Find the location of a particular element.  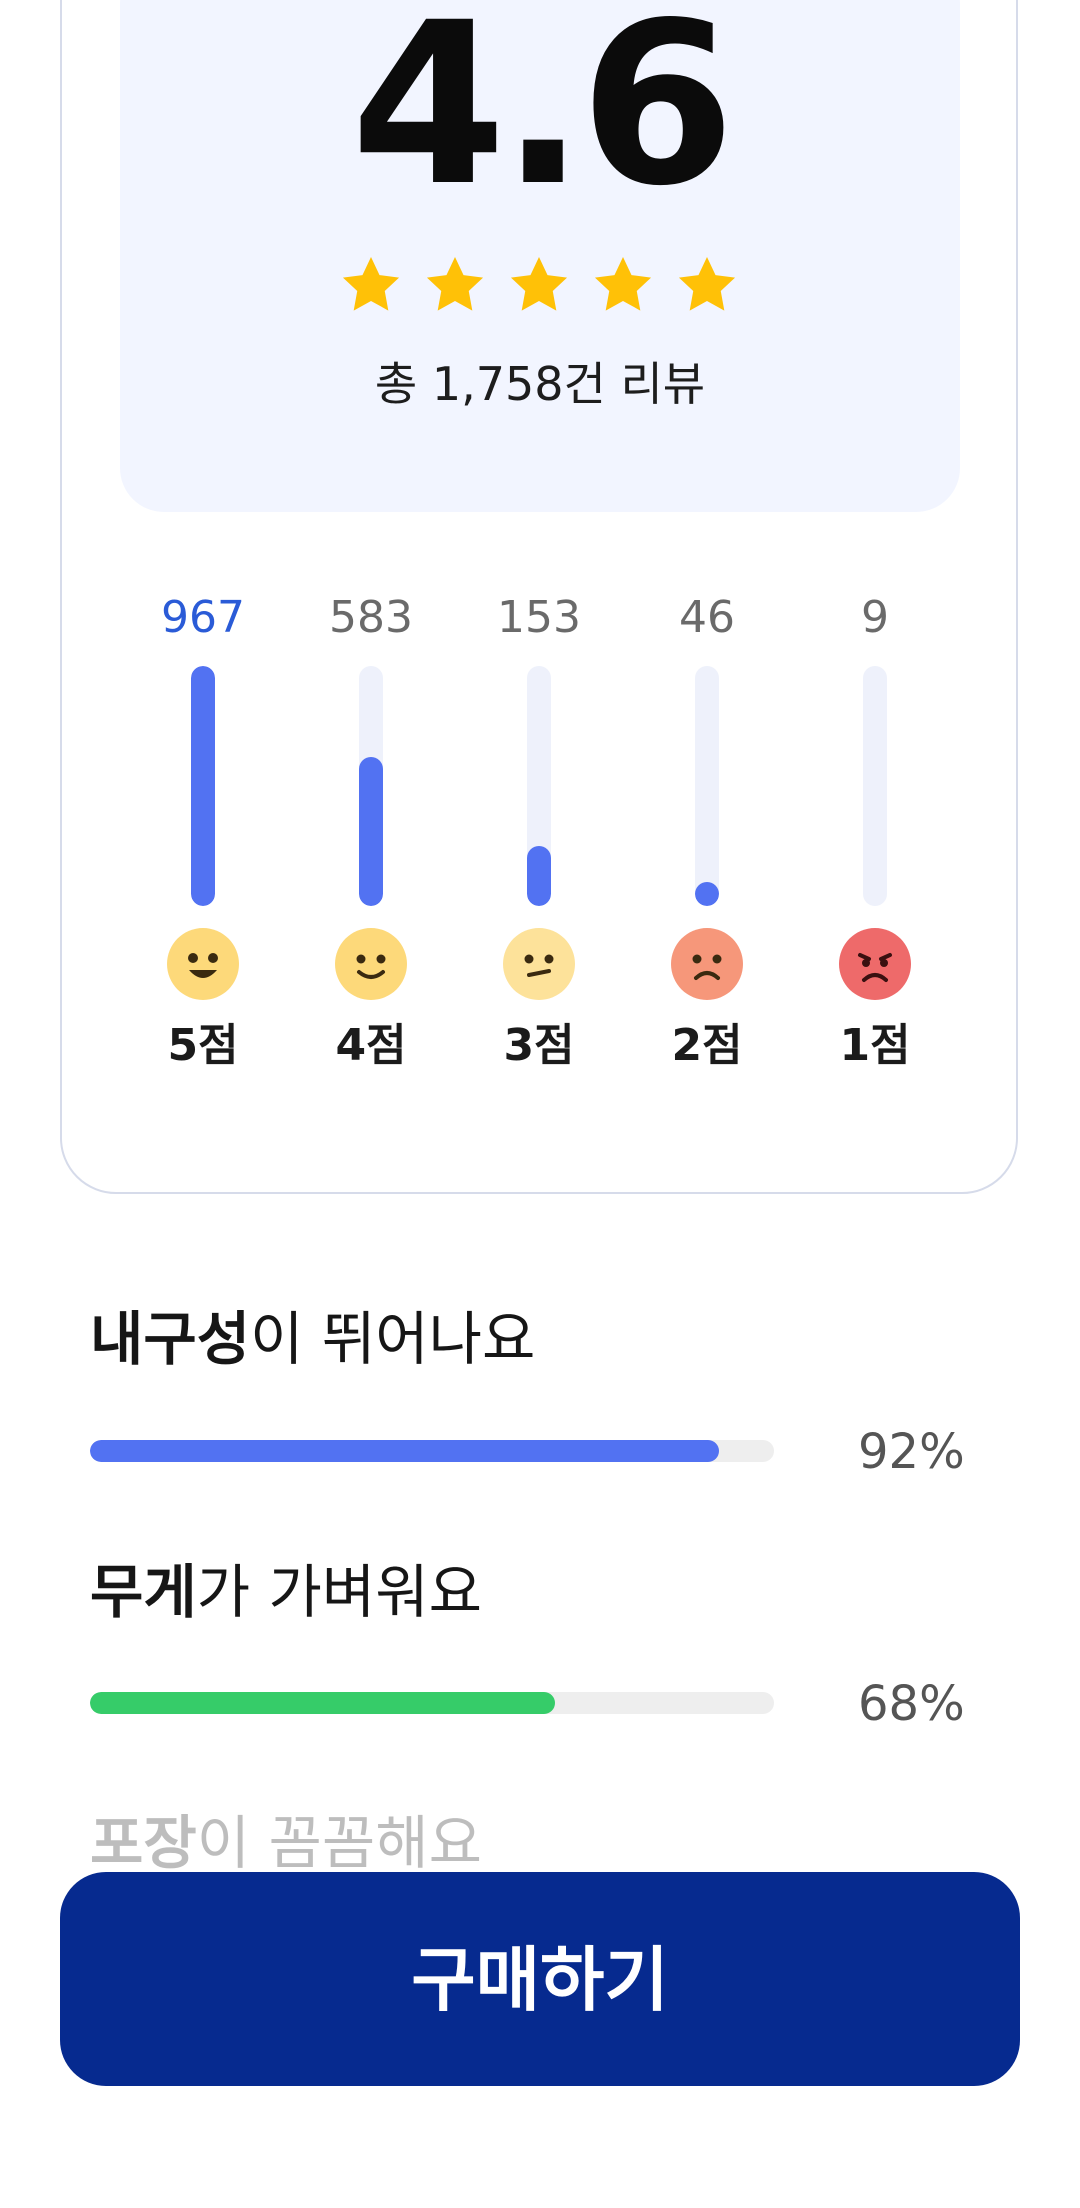

attribute-text: 이 꼼꼼해요 is located at coordinates (339, 1843).